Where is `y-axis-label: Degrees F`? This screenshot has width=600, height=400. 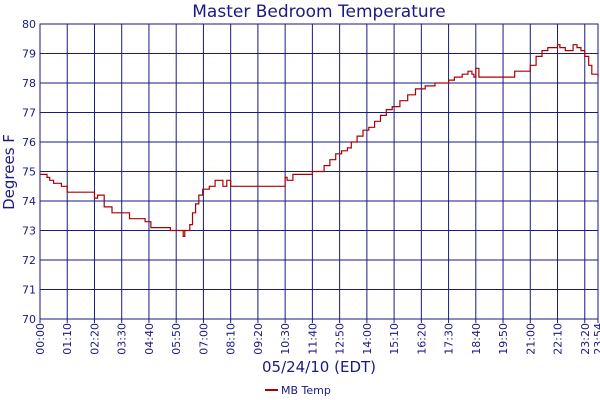
y-axis-label: Degrees F is located at coordinates (9, 172).